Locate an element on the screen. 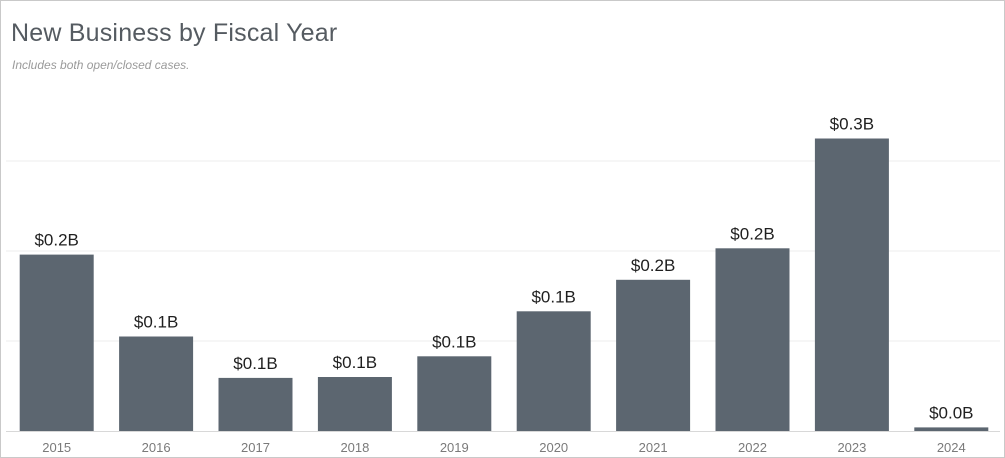 This screenshot has height=458, width=1005. x-axis-ticks: 2015 2016 2017 2018 2019 2020 2021 2022 2023 2024 is located at coordinates (504, 447).